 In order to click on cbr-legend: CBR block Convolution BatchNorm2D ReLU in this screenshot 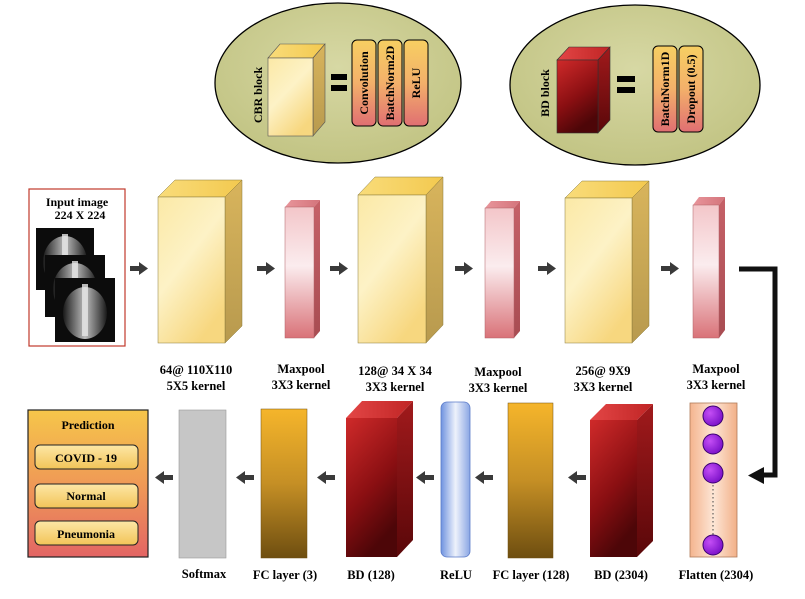, I will do `click(338, 83)`.